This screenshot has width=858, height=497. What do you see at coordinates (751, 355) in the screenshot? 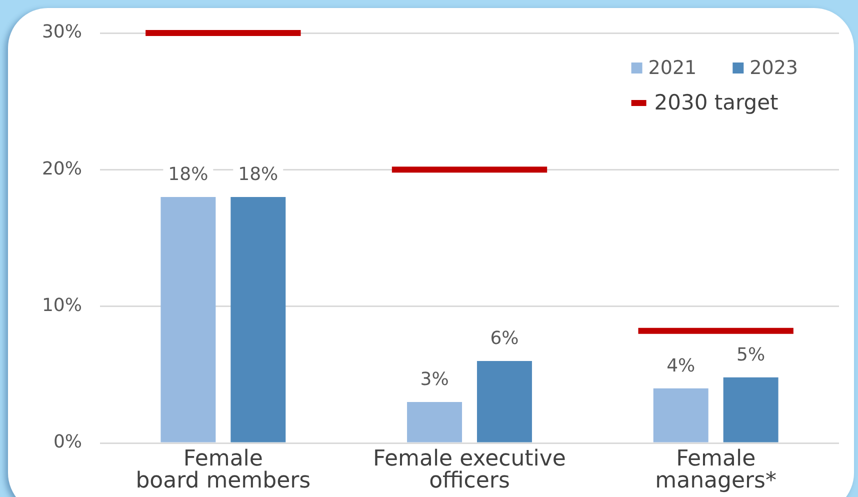
I see `data-label: 5%` at bounding box center [751, 355].